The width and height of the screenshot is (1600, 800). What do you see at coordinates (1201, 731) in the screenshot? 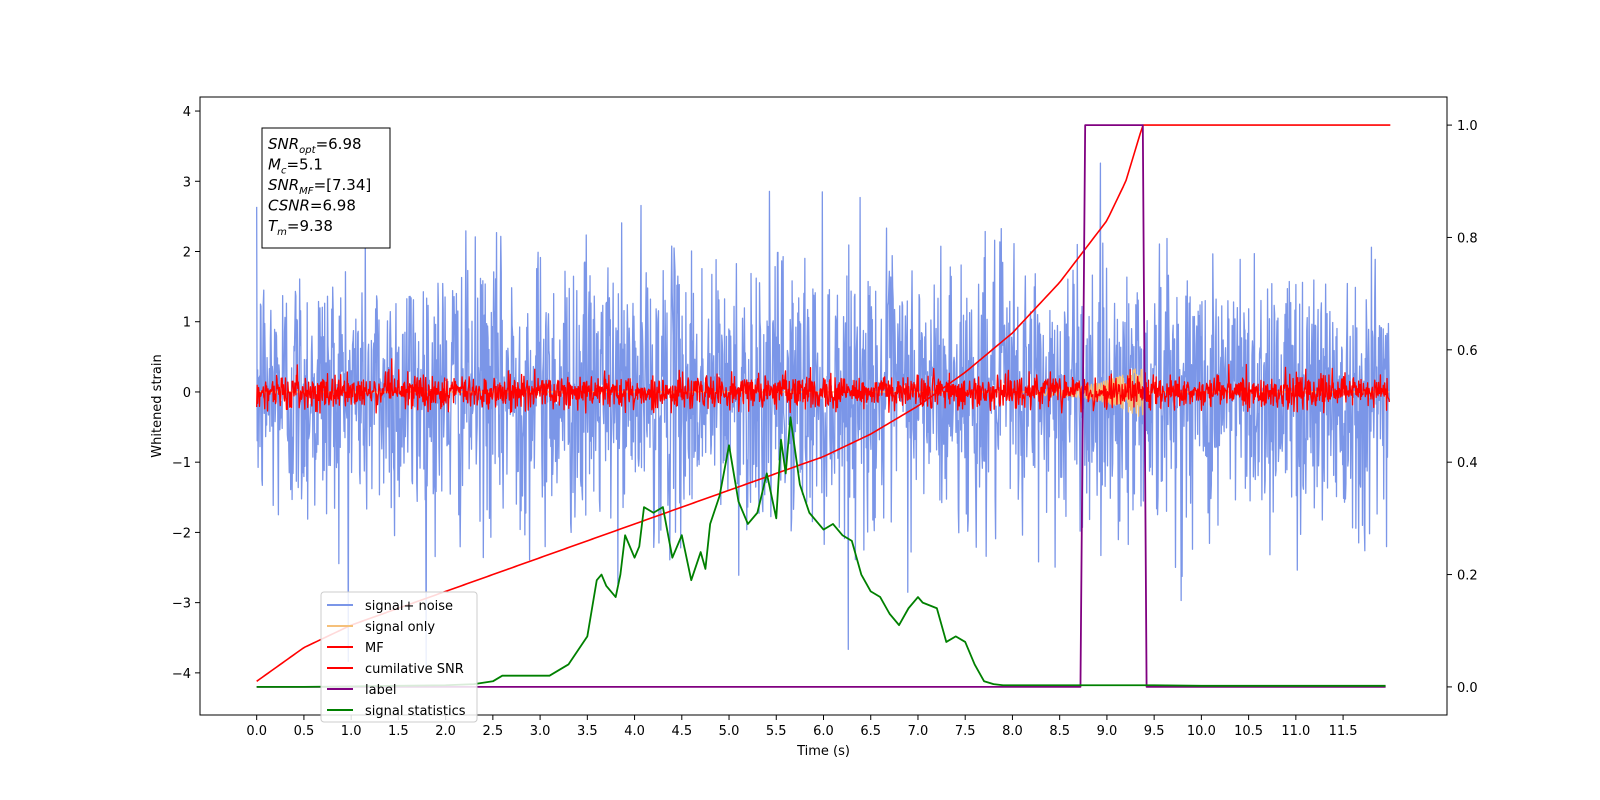
I see `x-tick-label: 10.0` at bounding box center [1201, 731].